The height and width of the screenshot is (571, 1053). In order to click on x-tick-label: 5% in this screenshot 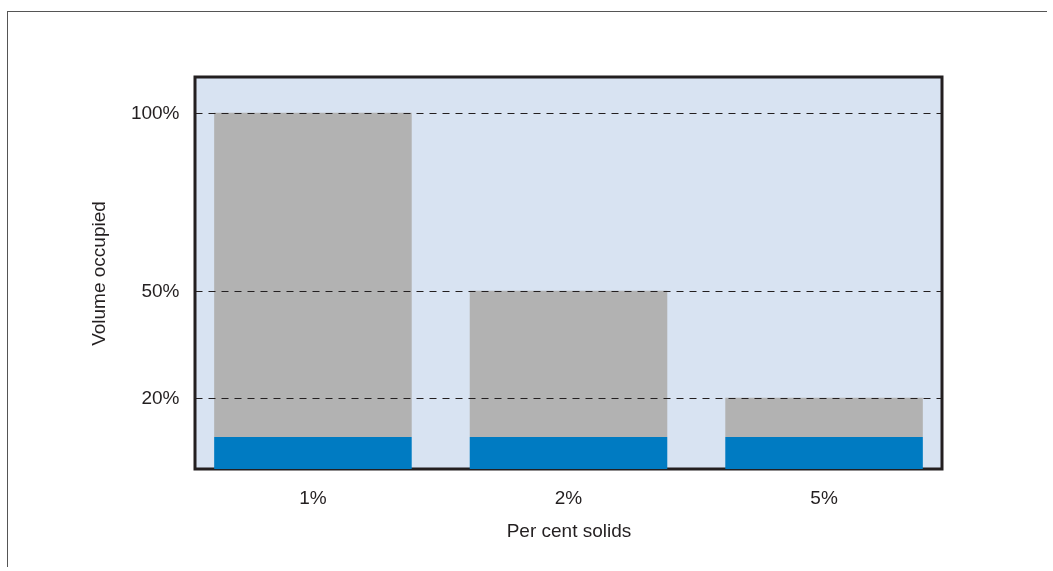, I will do `click(824, 497)`.